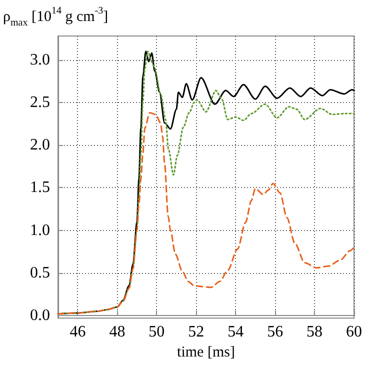 The image size is (365, 365). I want to click on y-tick-label: 1.5, so click(40, 187).